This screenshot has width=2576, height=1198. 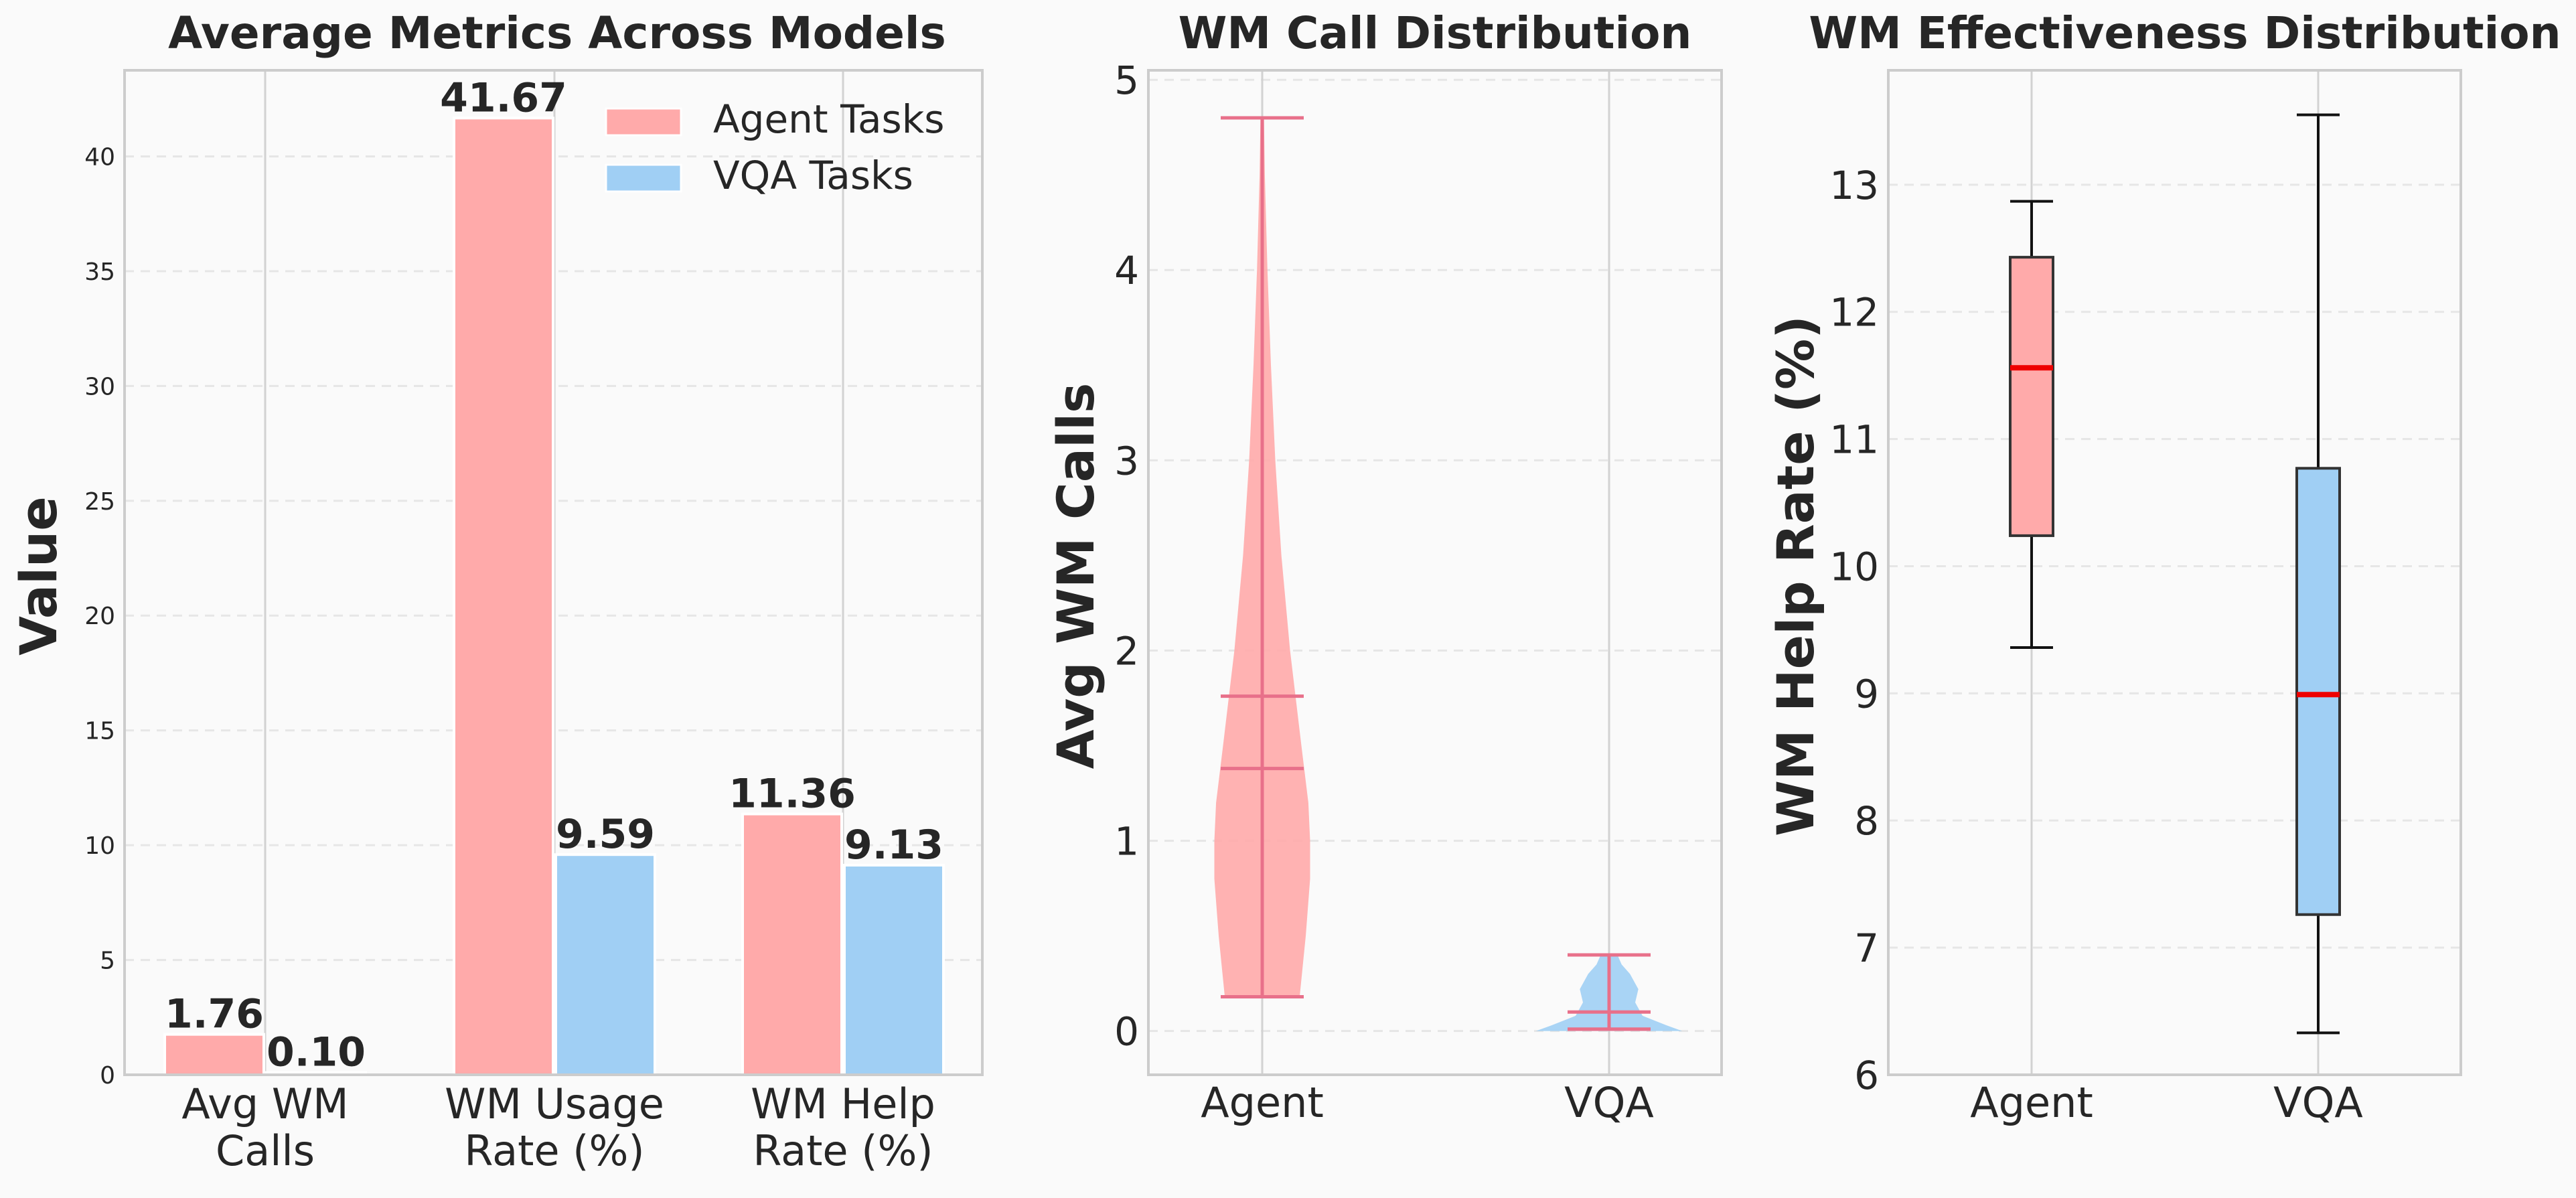 I want to click on y-tick-label: 1, so click(x=1126, y=841).